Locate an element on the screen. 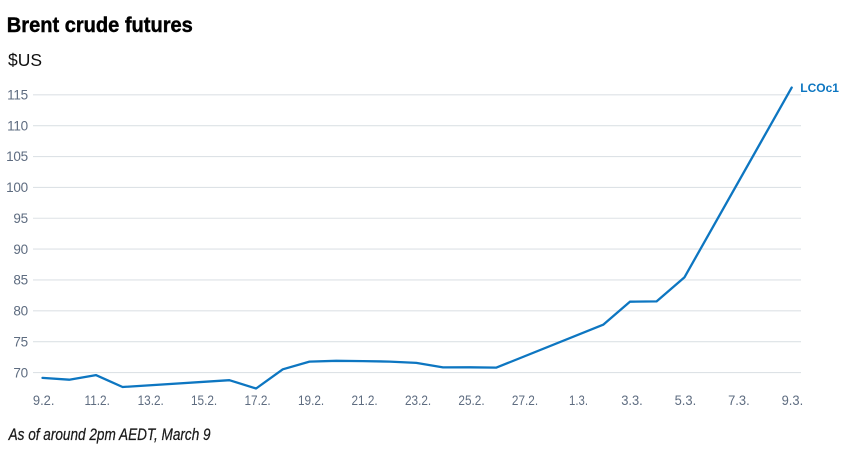 Image resolution: width=854 pixels, height=455 pixels. svg-text: 75 is located at coordinates (20, 341).